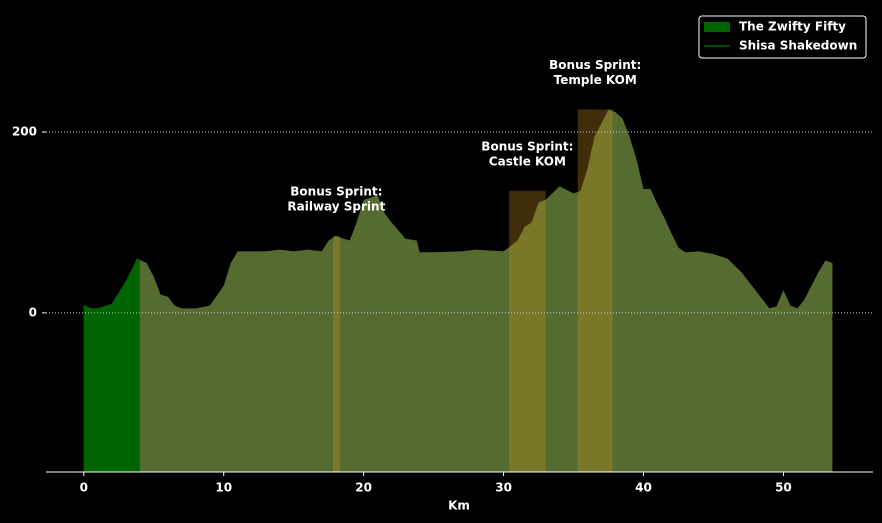 The width and height of the screenshot is (882, 523). Describe the element at coordinates (503, 488) in the screenshot. I see `x-tick-label: 30` at that location.